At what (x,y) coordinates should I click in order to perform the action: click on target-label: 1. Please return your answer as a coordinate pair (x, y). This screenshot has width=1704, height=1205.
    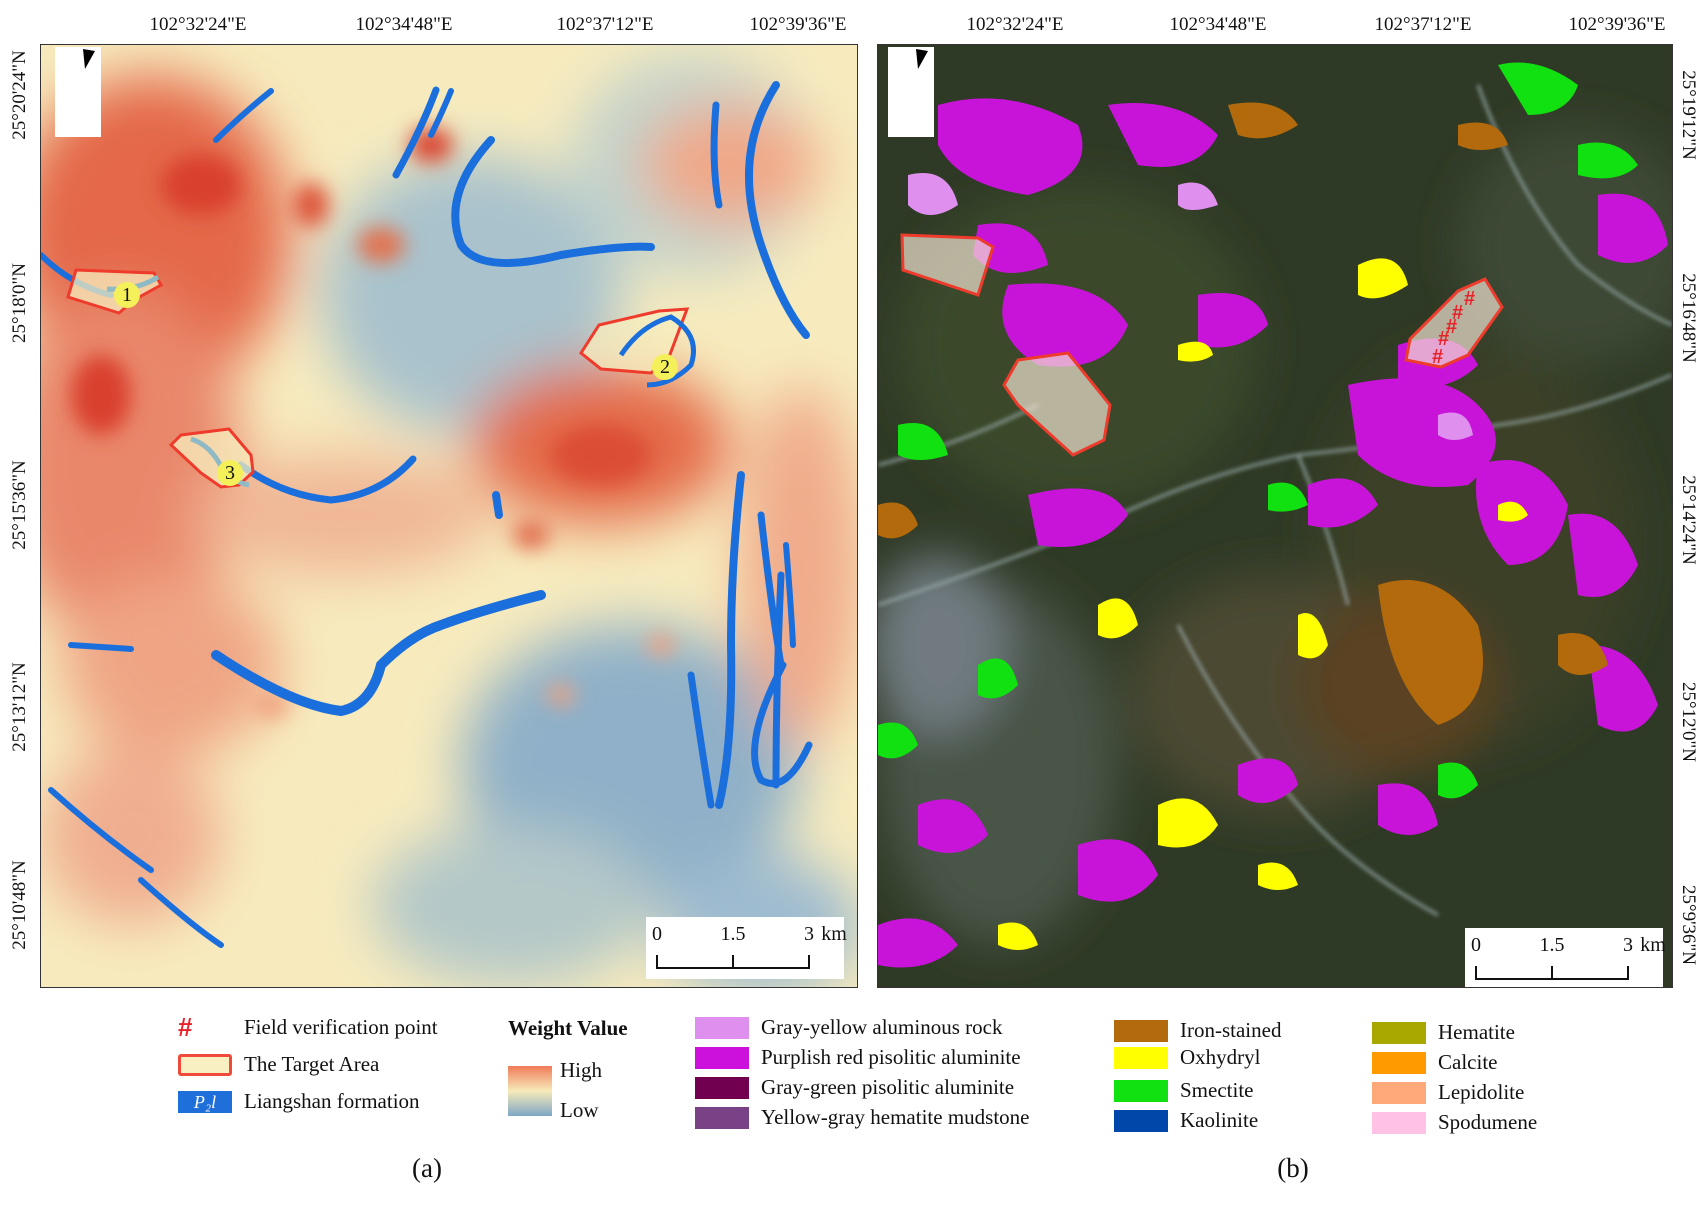
    Looking at the image, I should click on (127, 295).